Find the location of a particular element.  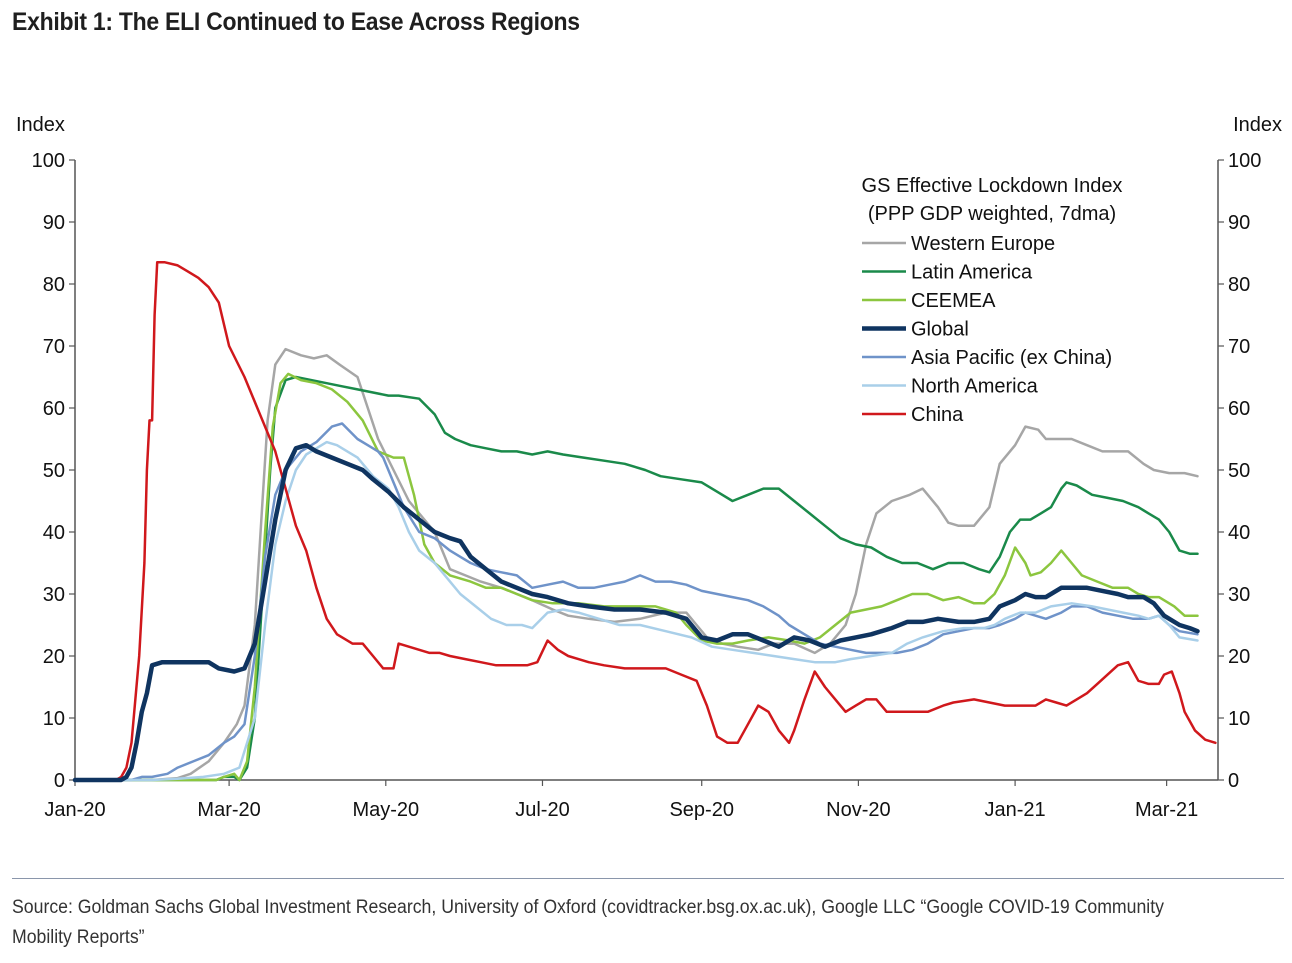

source-divider is located at coordinates (648, 878).